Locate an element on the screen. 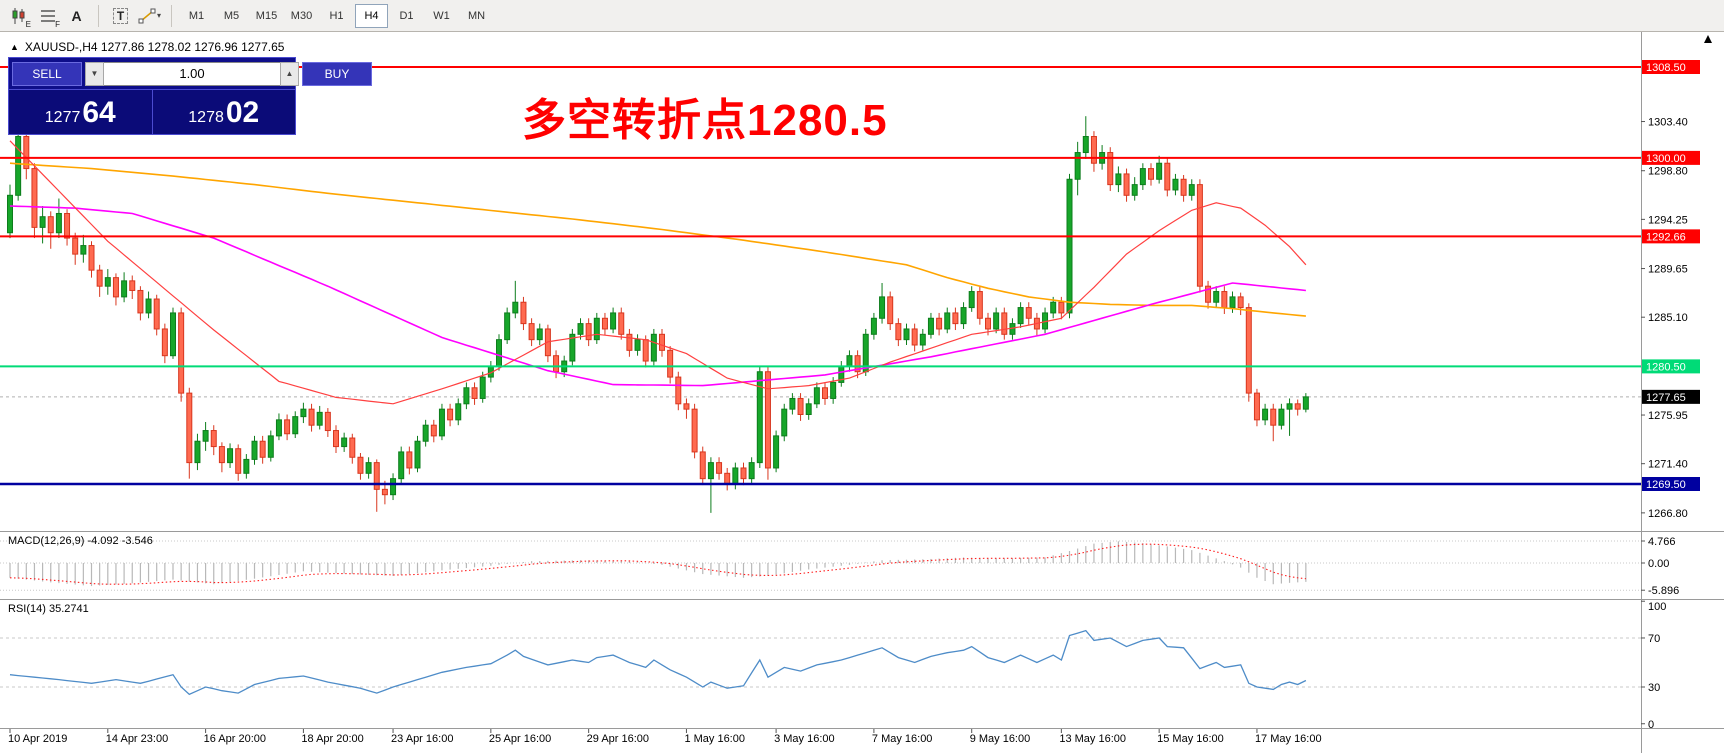  toolbar-separator is located at coordinates (98, 15).